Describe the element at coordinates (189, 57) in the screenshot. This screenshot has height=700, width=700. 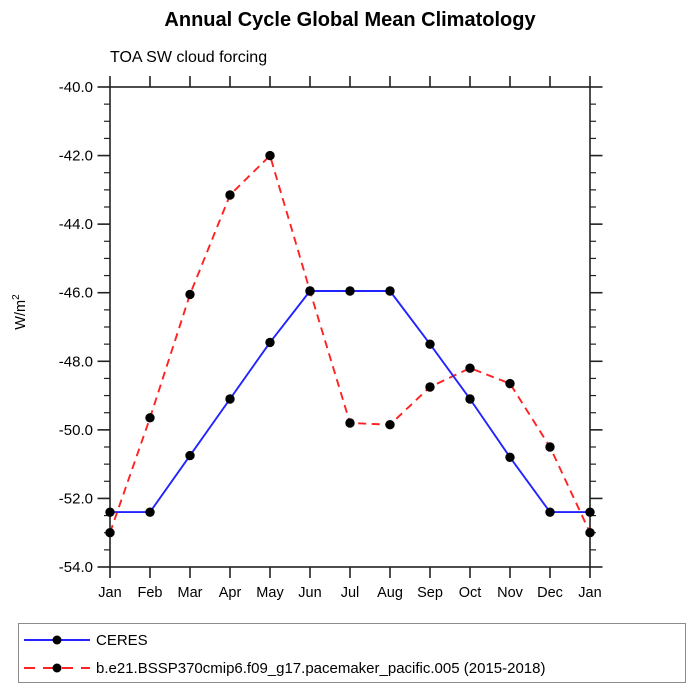
I see `chart-subtitle: TOA SW cloud forcing` at that location.